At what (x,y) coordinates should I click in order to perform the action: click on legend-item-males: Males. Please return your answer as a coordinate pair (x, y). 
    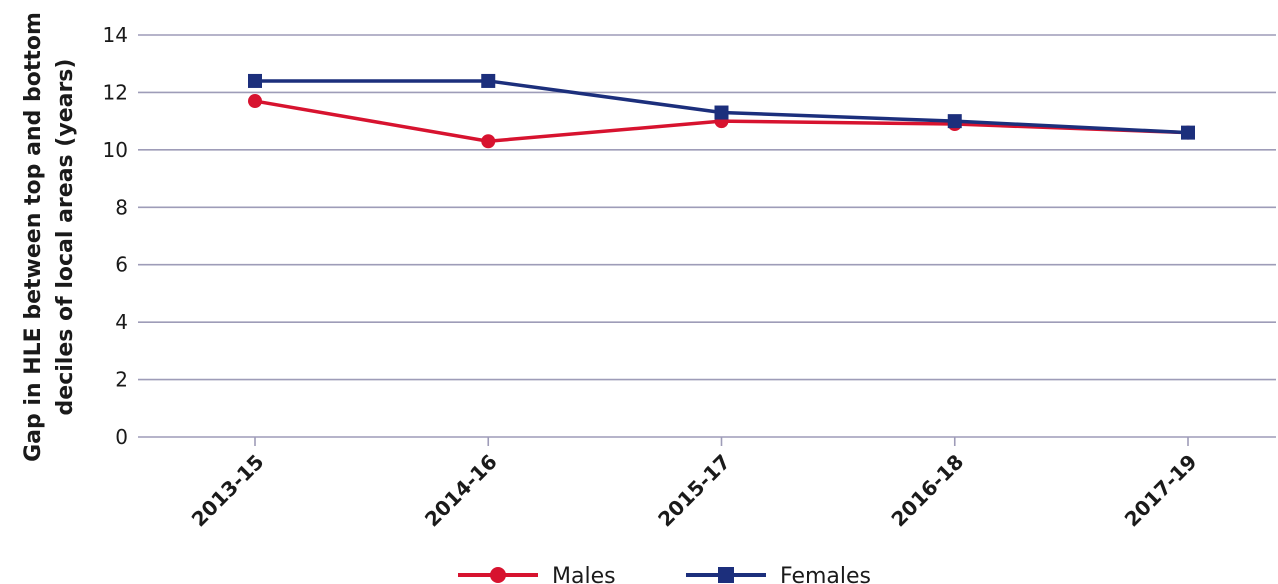
    Looking at the image, I should click on (537, 574).